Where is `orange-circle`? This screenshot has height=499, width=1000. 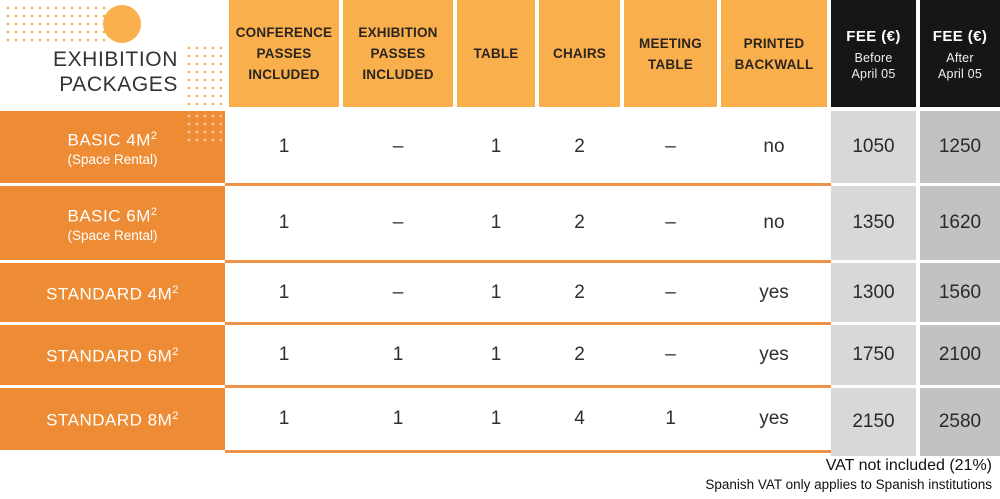
orange-circle is located at coordinates (122, 24).